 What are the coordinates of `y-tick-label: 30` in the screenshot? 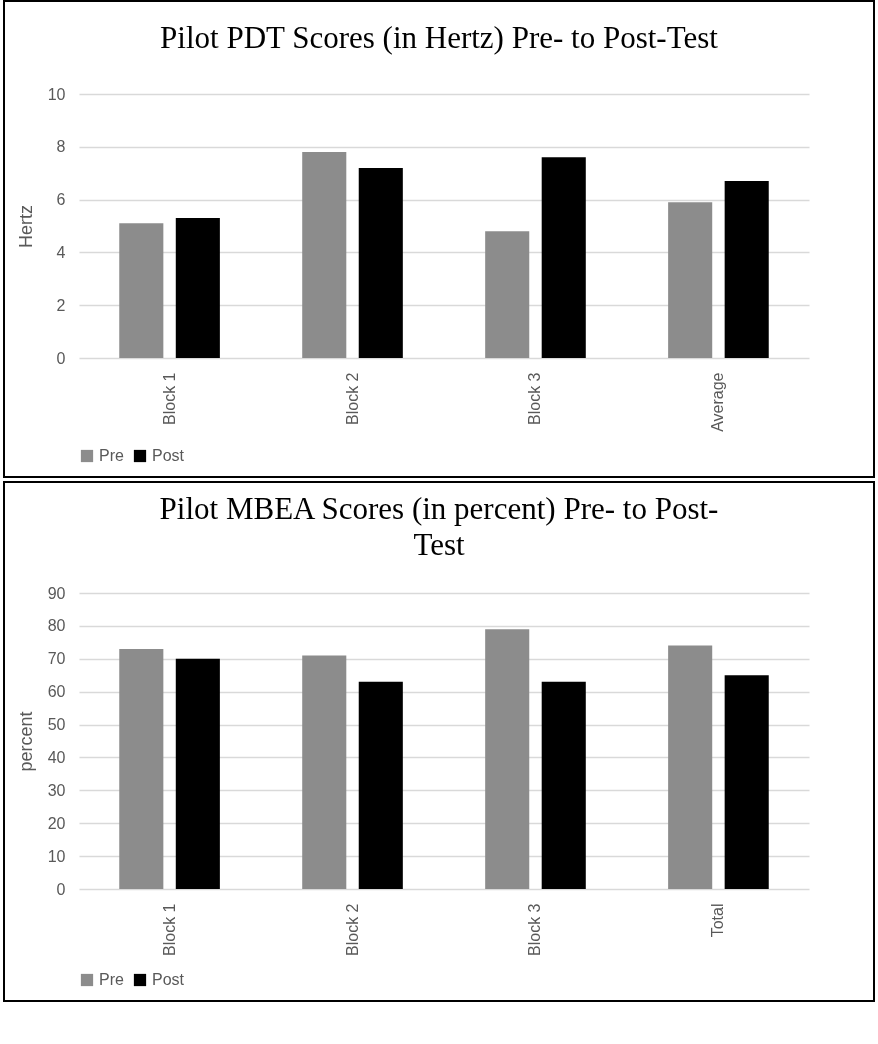 It's located at (56, 790).